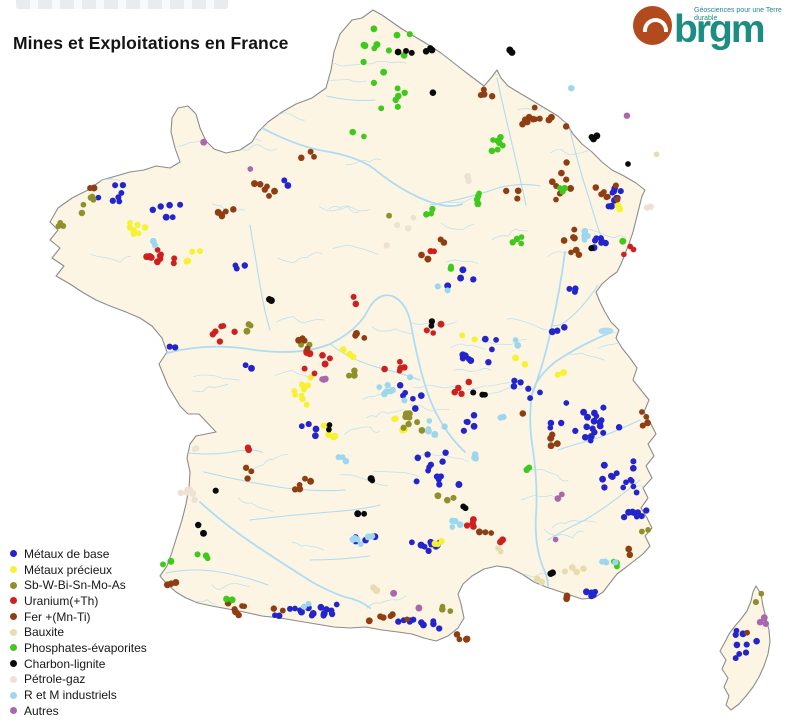  I want to click on legend-item-label: Phosphates-évaporites, so click(85, 647).